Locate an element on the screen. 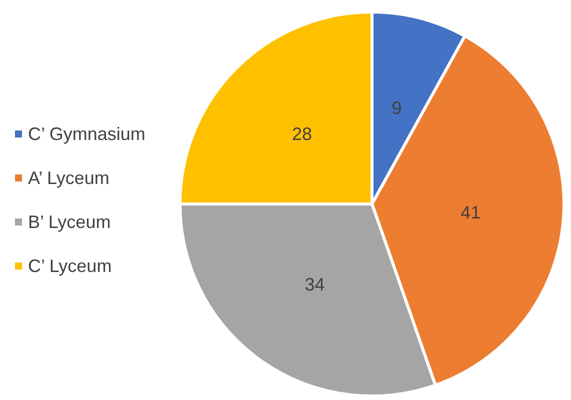 The width and height of the screenshot is (571, 400). legend-label: B’ Lyceum is located at coordinates (69, 222).